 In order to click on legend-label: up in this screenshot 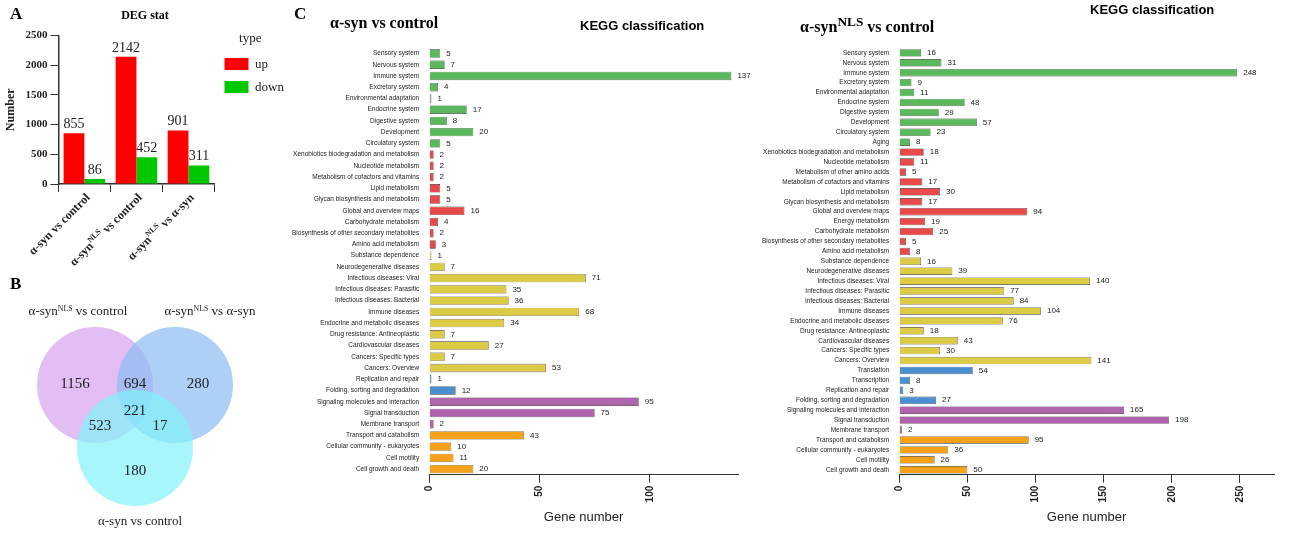, I will do `click(261, 63)`.